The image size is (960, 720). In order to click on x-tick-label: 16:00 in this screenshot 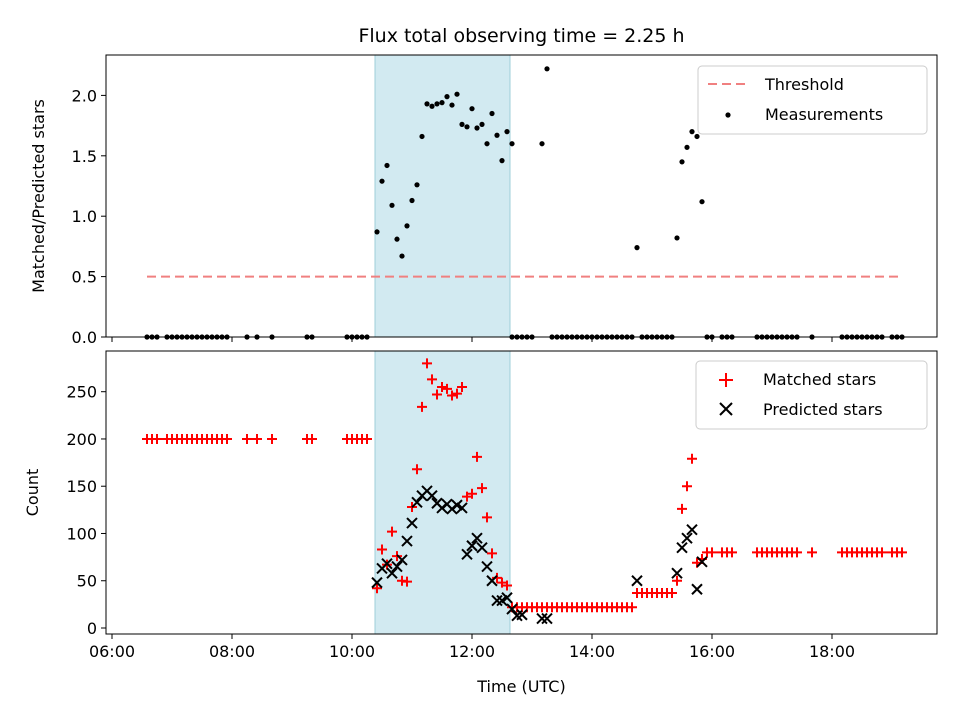, I will do `click(712, 651)`.